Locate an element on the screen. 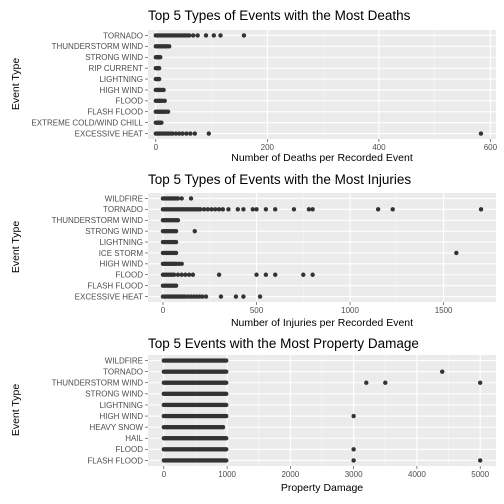  x-tick-label: 2000 is located at coordinates (290, 474).